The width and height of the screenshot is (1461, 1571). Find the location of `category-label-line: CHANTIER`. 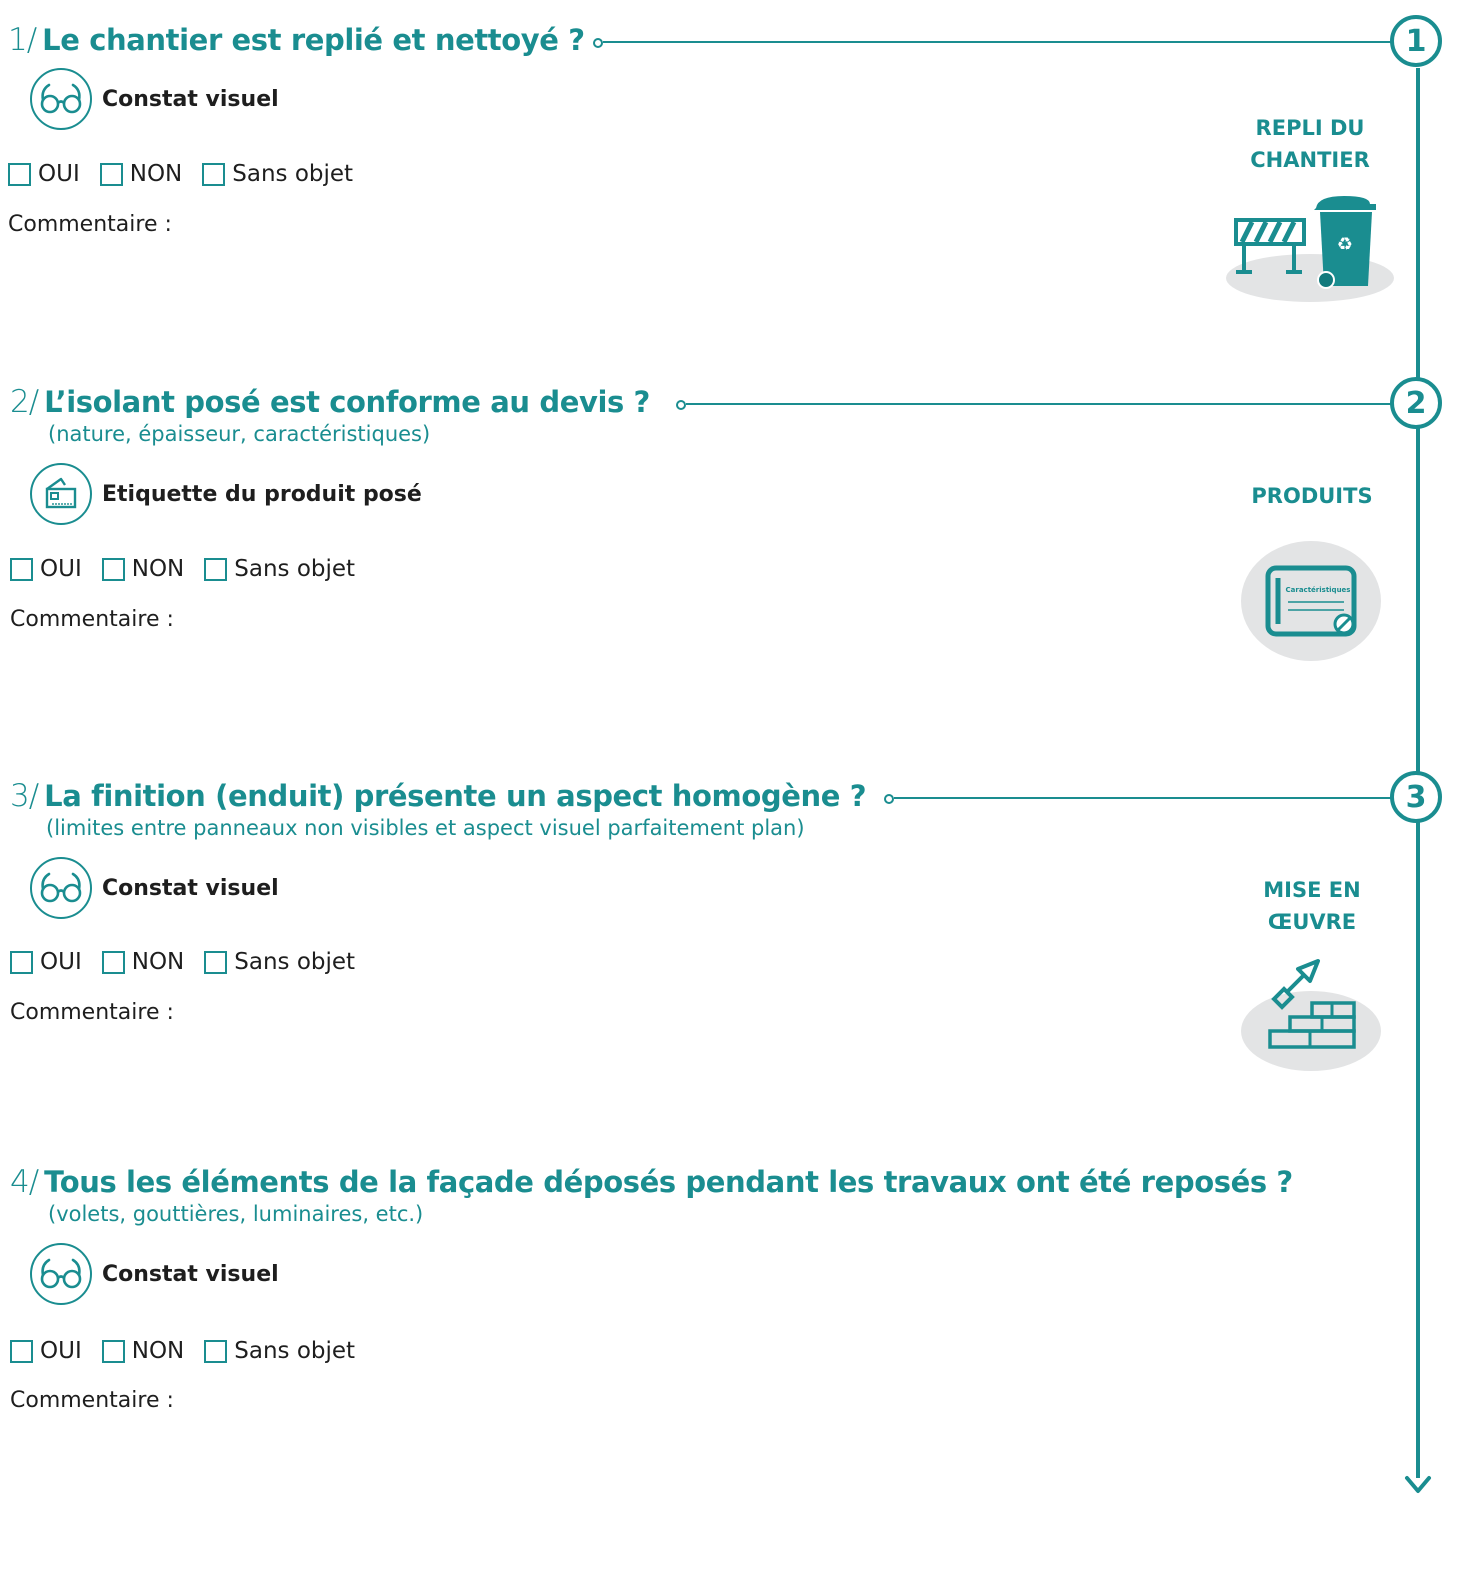

category-label-line: CHANTIER is located at coordinates (1310, 160).